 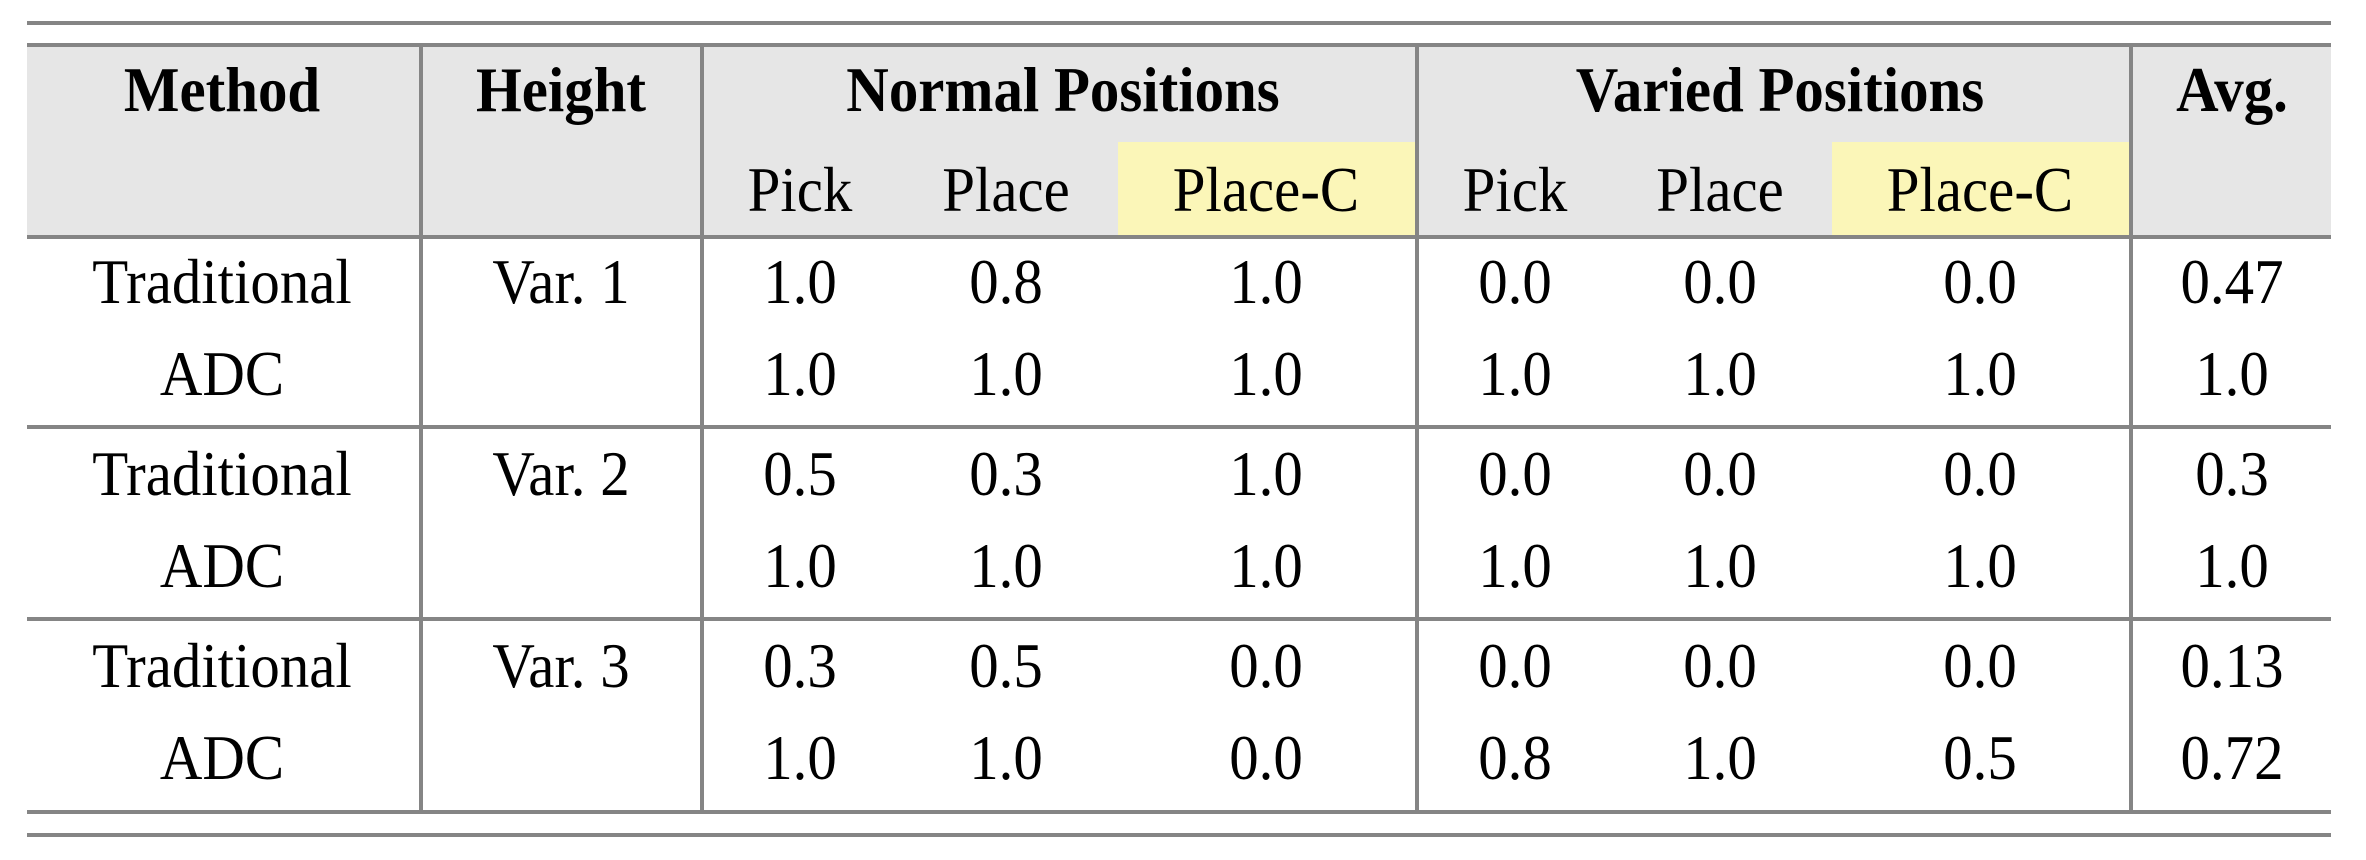 What do you see at coordinates (1006, 473) in the screenshot?
I see `cell-normal-place: 0.3` at bounding box center [1006, 473].